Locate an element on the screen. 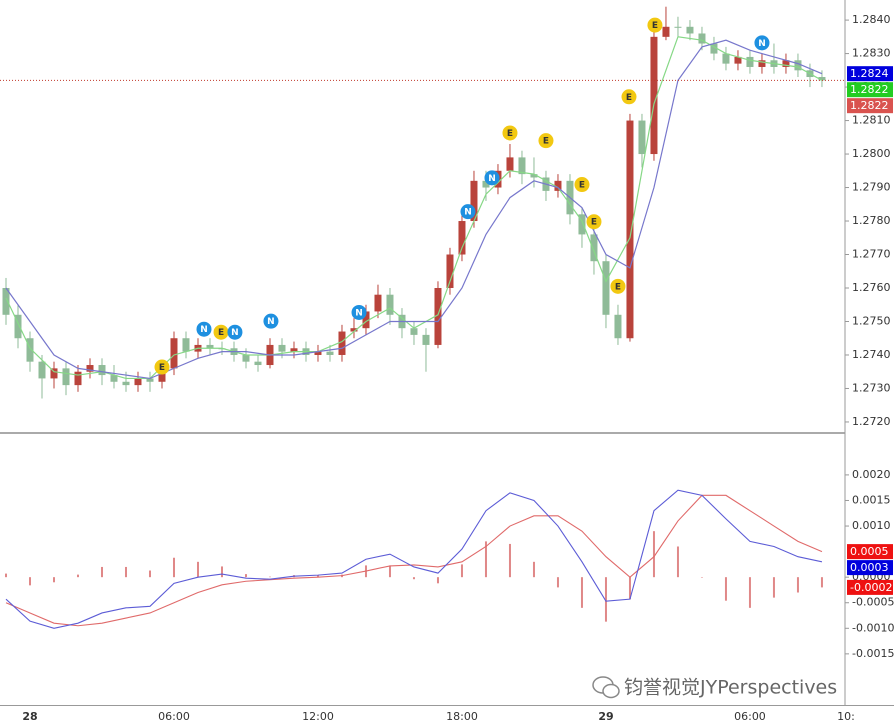 This screenshot has width=894, height=727. y-tick-label: 1.2800 is located at coordinates (871, 153).